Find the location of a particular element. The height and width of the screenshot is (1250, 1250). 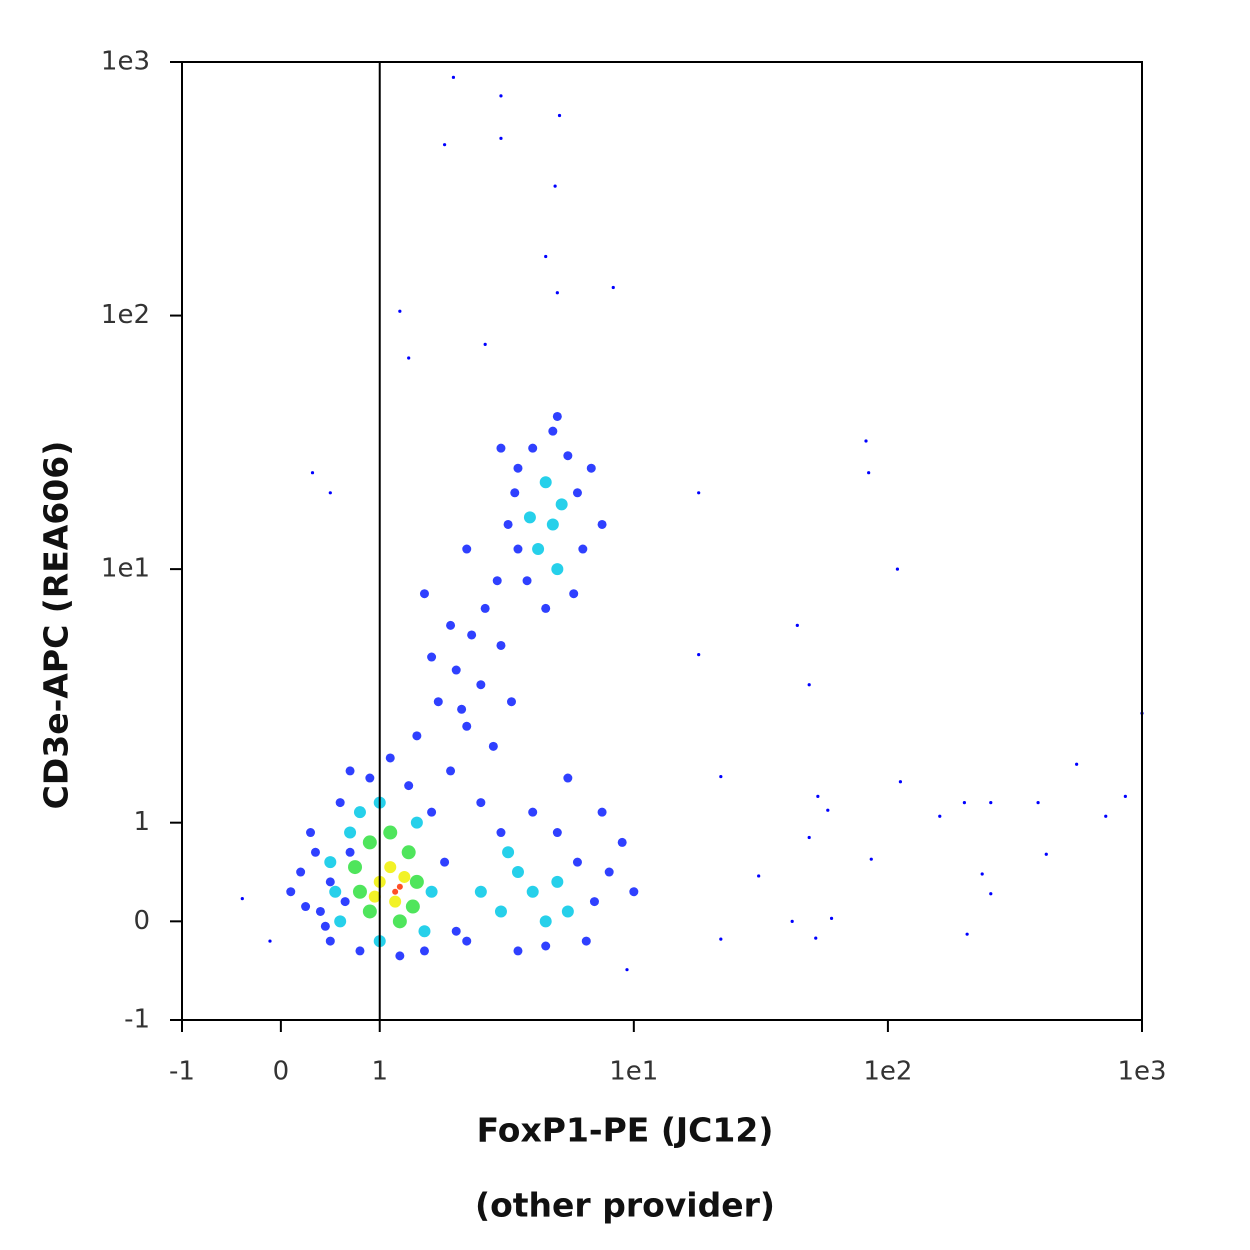

x-axis-title: FoxP1-PE (JC12) is located at coordinates (625, 1130).